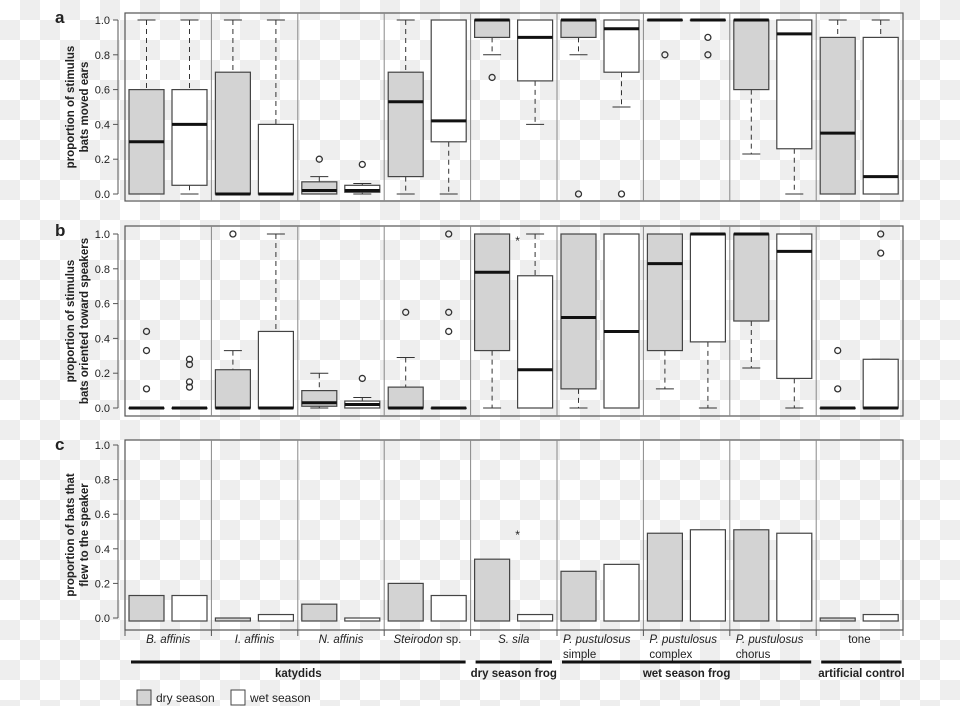 The width and height of the screenshot is (960, 706). What do you see at coordinates (85, 535) in the screenshot?
I see `y-axis-label: flew to the speaker` at bounding box center [85, 535].